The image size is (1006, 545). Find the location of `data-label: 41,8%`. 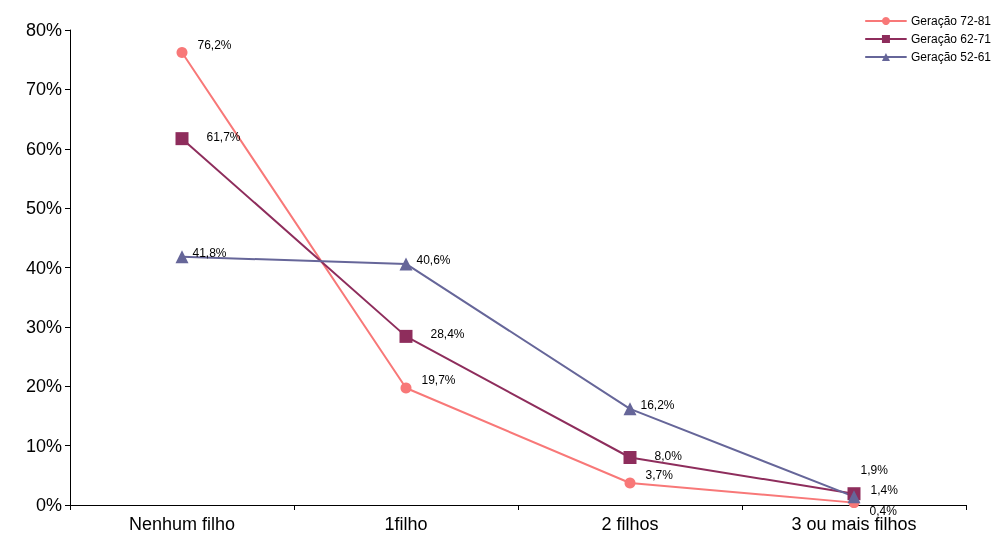

data-label: 41,8% is located at coordinates (209, 252).